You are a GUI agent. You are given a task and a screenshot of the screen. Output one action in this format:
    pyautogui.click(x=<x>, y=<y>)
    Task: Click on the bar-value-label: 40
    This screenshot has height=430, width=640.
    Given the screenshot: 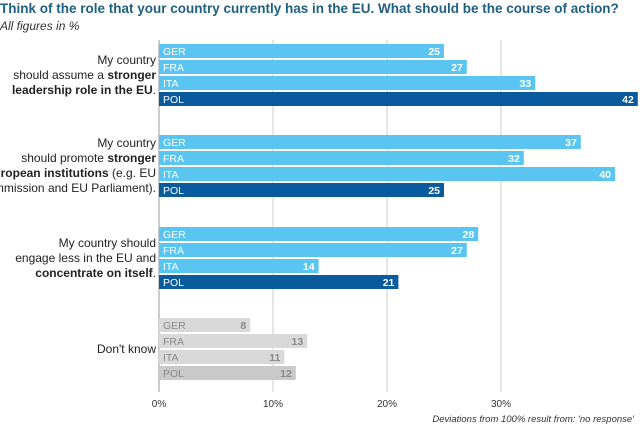 What is the action you would take?
    pyautogui.click(x=605, y=175)
    